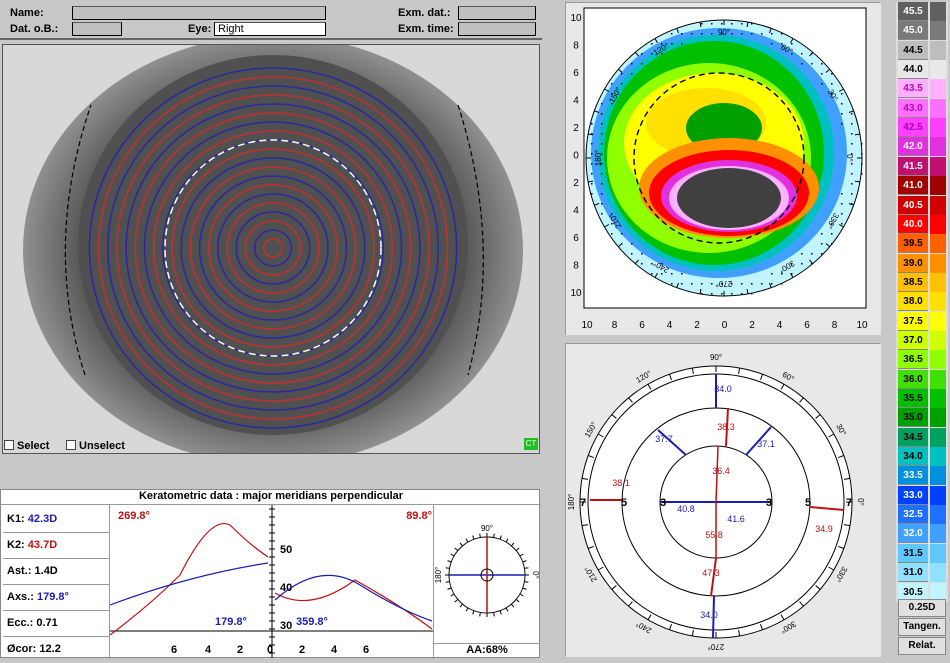 The image size is (950, 663). I want to click on topo-angle-label: 0°, so click(849, 158).